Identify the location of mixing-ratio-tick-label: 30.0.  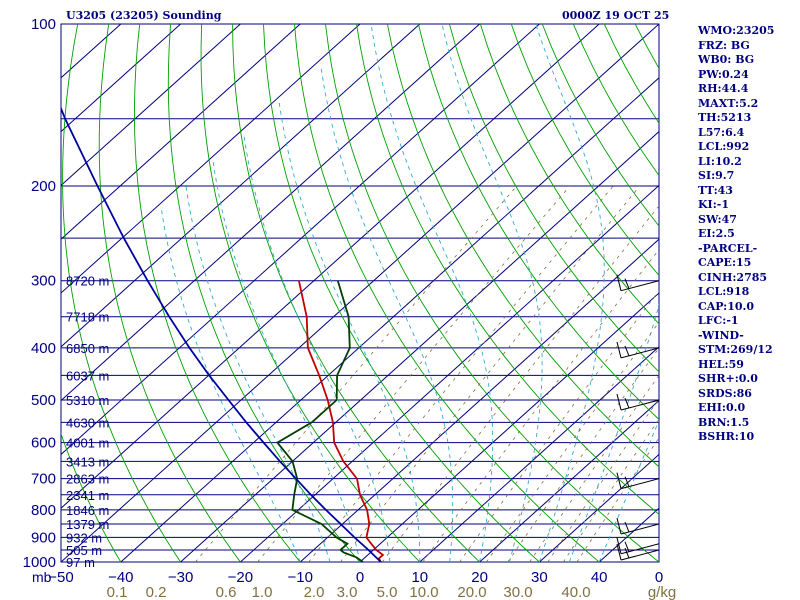
(517, 592).